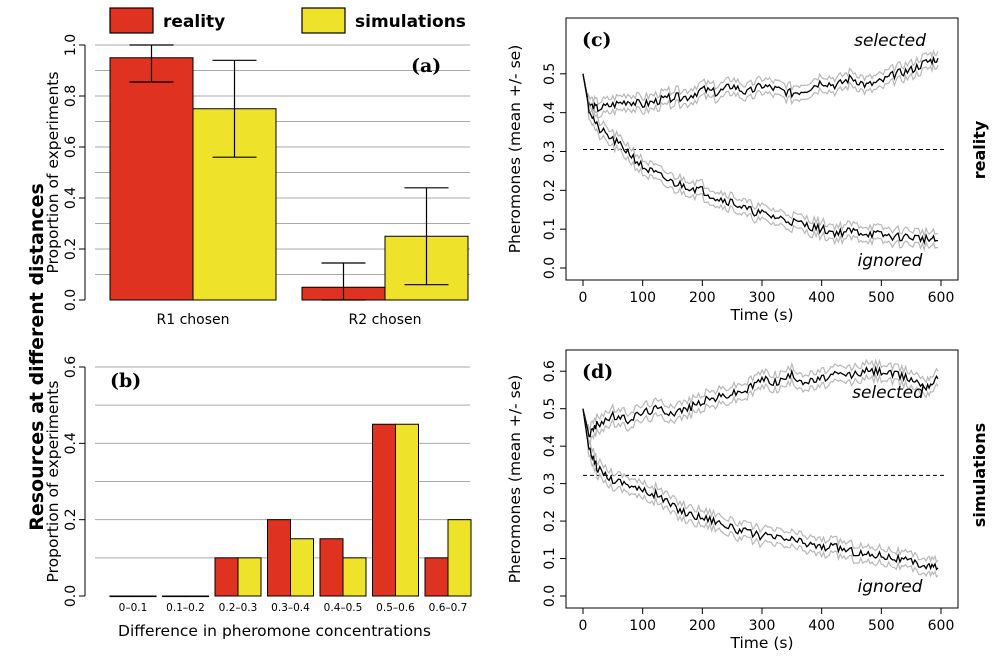 The image size is (994, 657). What do you see at coordinates (238, 608) in the screenshot?
I see `category-label: 0.2–0.3` at bounding box center [238, 608].